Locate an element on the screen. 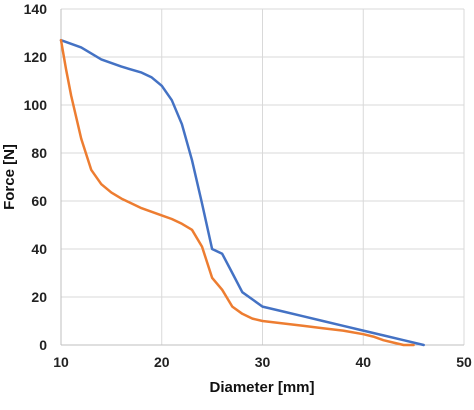 This screenshot has height=410, width=474. y-tick-label: 100 is located at coordinates (36, 105).